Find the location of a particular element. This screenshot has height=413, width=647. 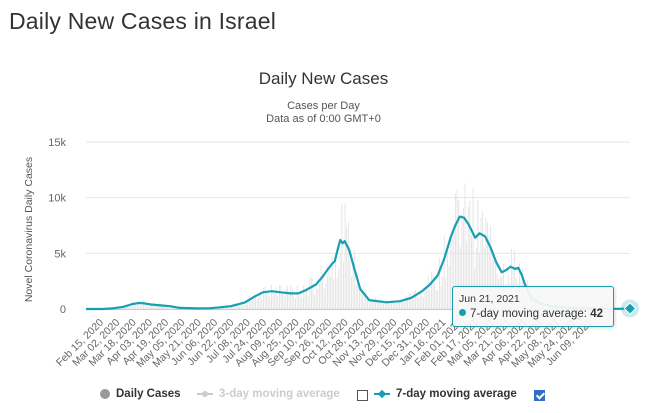

checkbox-7day-average is located at coordinates (539, 395).